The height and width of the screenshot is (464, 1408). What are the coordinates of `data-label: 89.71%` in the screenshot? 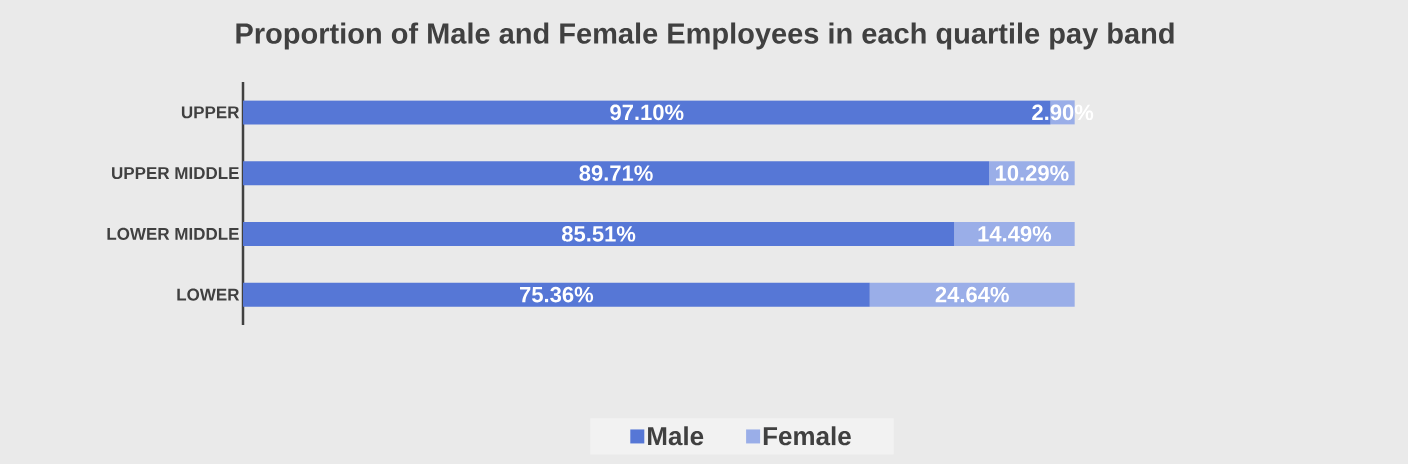 It's located at (616, 173).